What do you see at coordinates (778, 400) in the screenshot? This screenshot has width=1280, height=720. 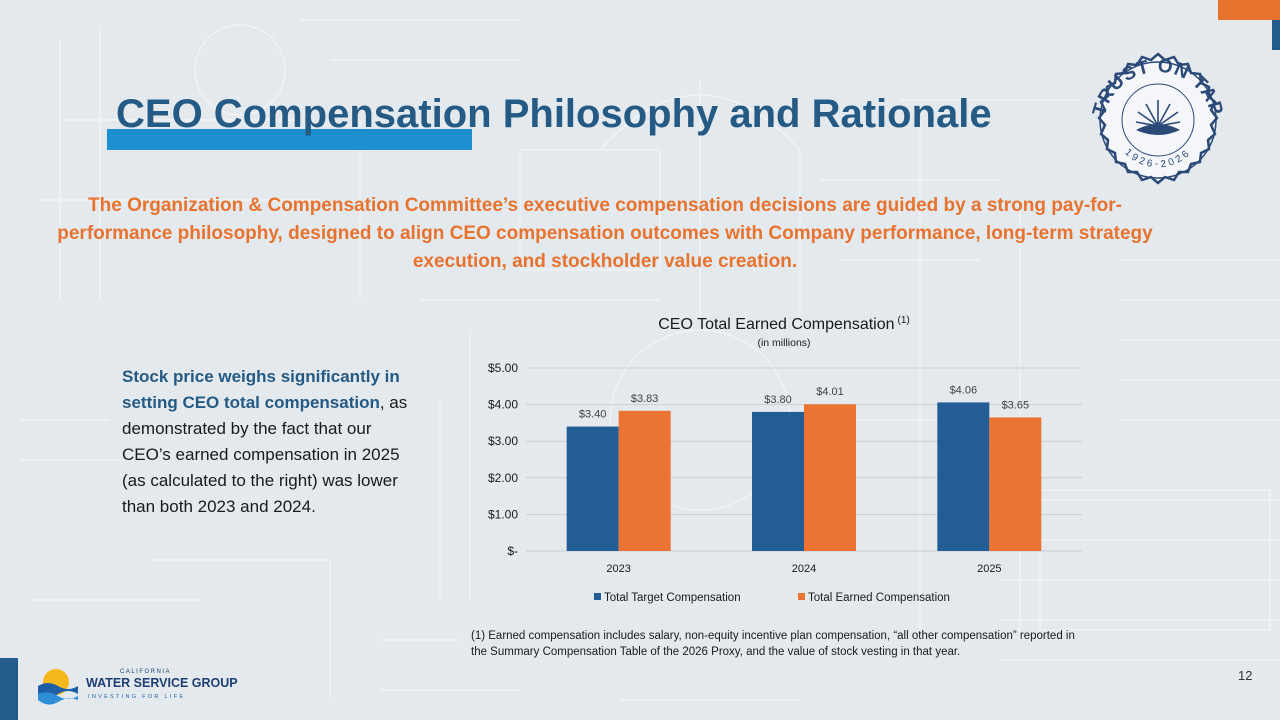 I see `data-label: $3.80` at bounding box center [778, 400].